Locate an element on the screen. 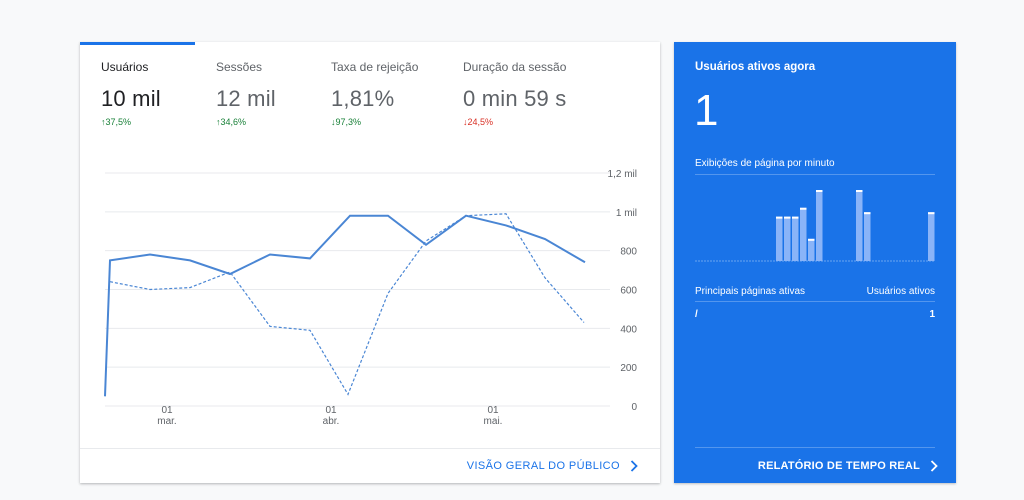 The width and height of the screenshot is (1024, 500). metric-delta: ↓24,5% is located at coordinates (478, 122).